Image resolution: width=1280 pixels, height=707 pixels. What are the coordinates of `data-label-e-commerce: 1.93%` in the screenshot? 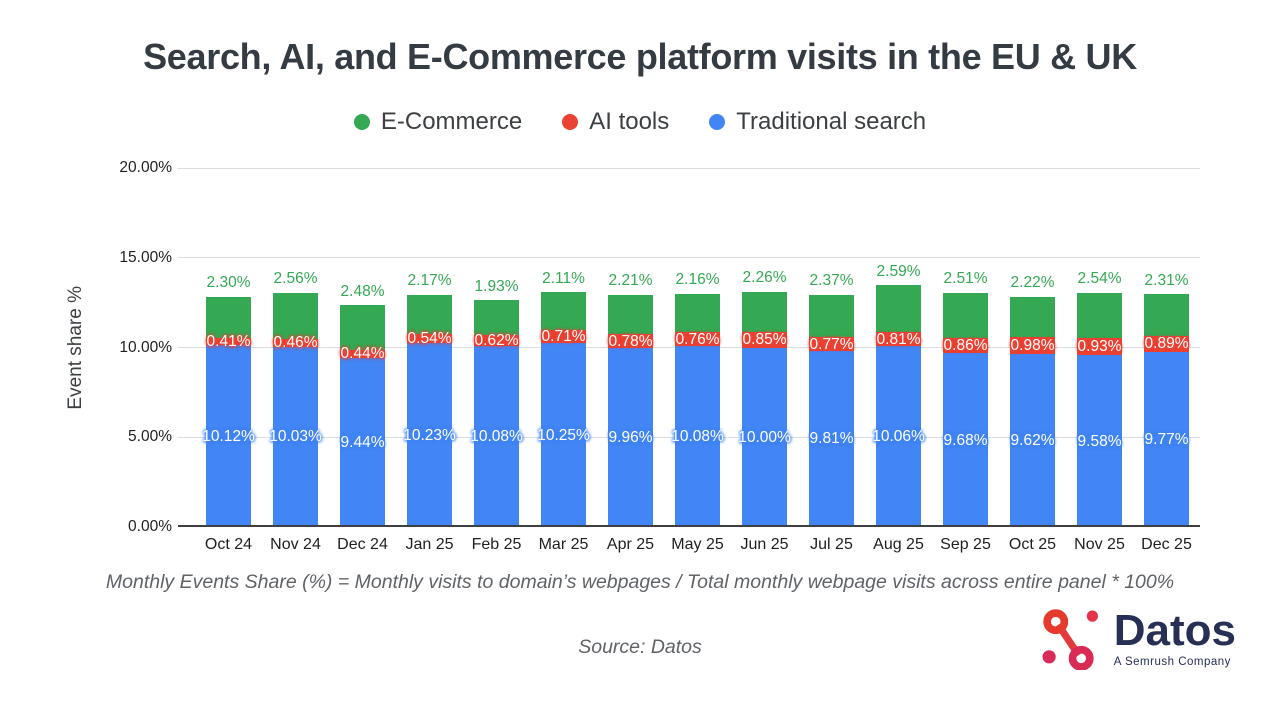 It's located at (496, 286).